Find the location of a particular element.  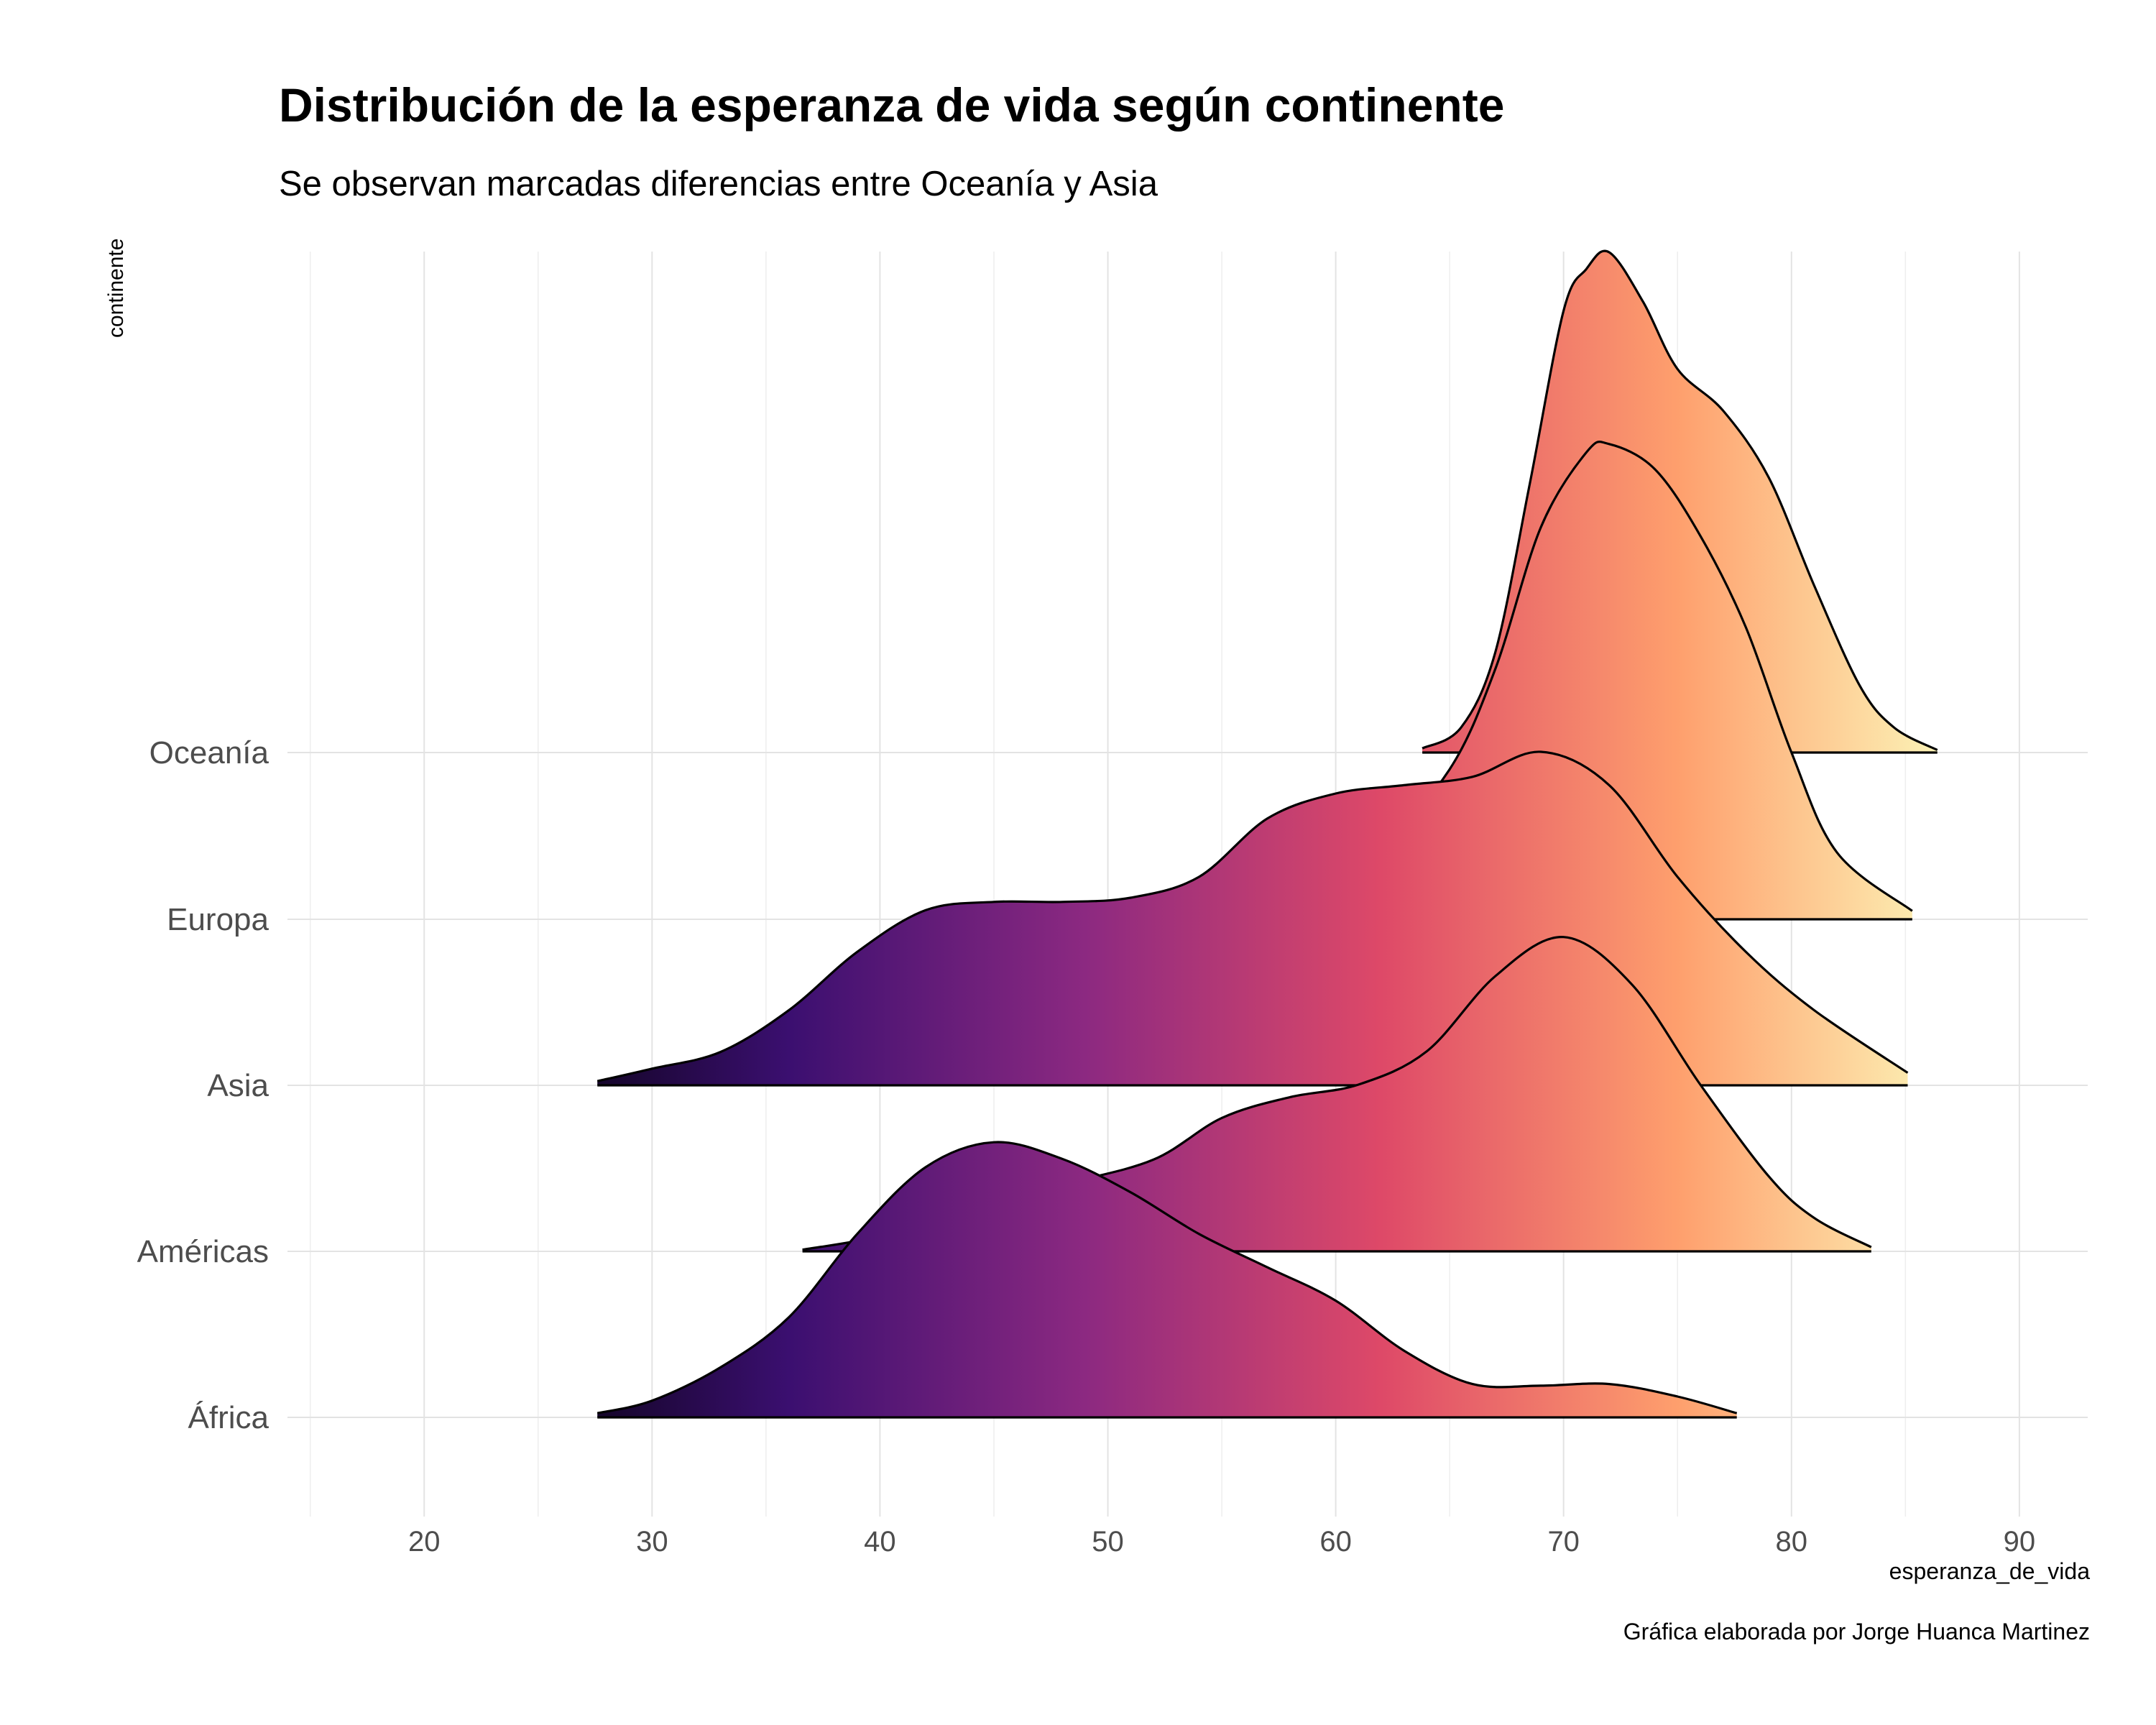

y-tick-label: Europa is located at coordinates (218, 919).